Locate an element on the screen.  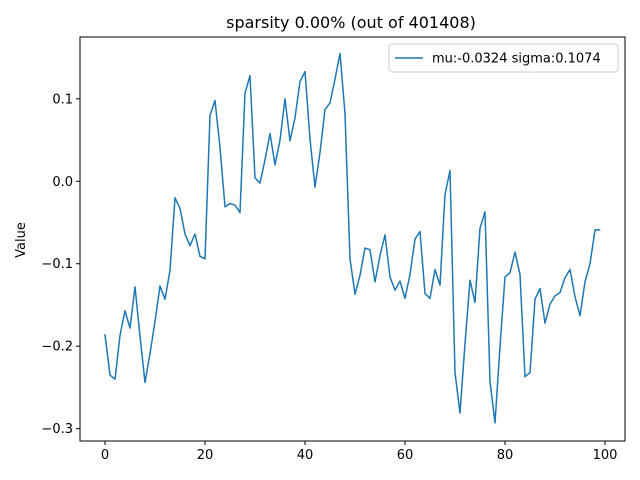
legend-label: mu:-0.0324 sigma:0.1074 is located at coordinates (516, 59).